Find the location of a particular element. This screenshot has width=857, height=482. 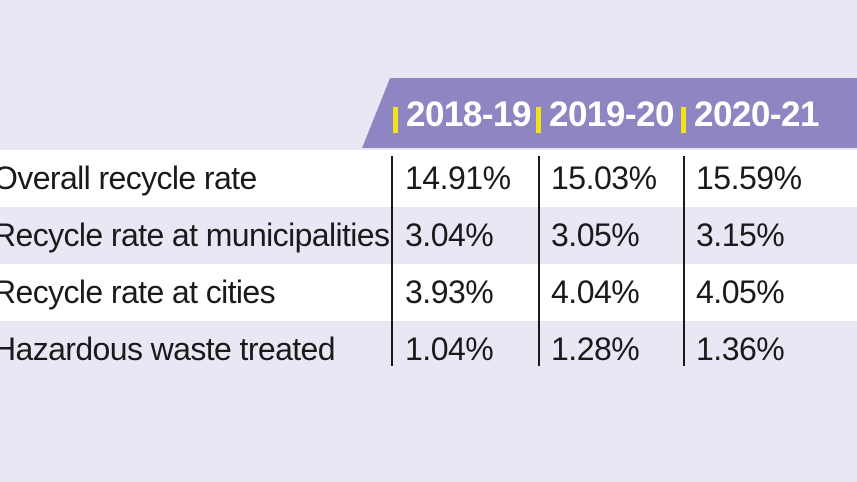

column-header-2019-20: 2019-20 is located at coordinates (611, 114).